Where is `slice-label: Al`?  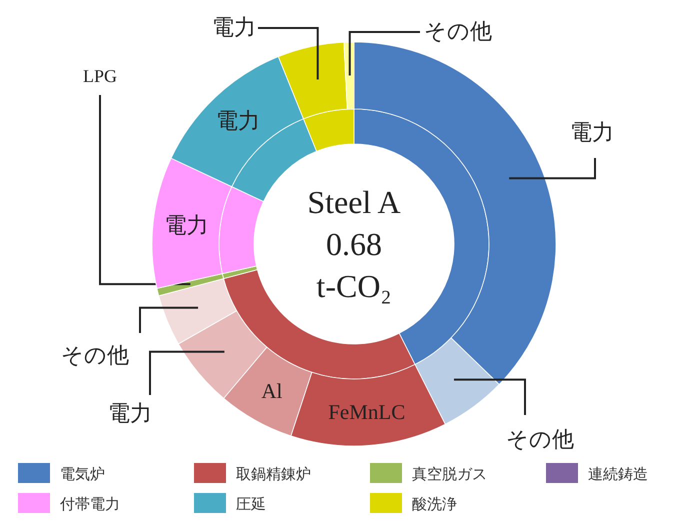 slice-label: Al is located at coordinates (271, 391).